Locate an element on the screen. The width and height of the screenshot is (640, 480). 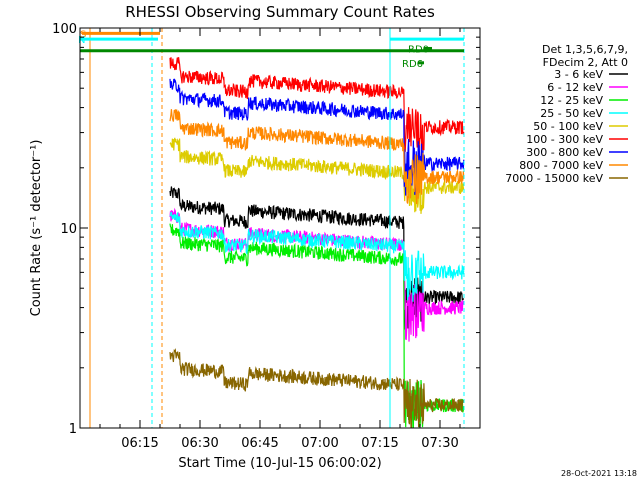
legend-label-3: 12 - 25 keV is located at coordinates (571, 100).